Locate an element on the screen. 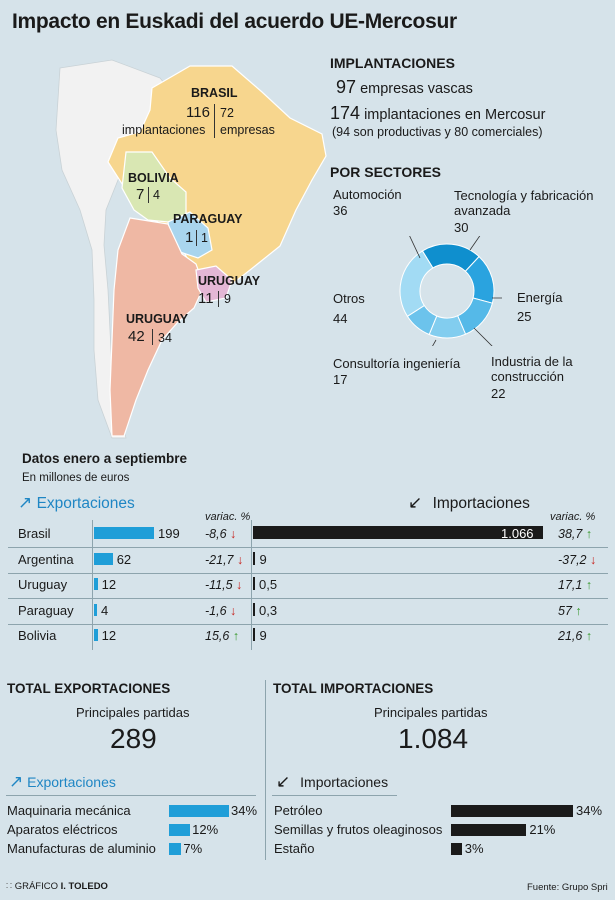 The width and height of the screenshot is (615, 900). export-variation-1: -21,7 ↓ is located at coordinates (224, 559).